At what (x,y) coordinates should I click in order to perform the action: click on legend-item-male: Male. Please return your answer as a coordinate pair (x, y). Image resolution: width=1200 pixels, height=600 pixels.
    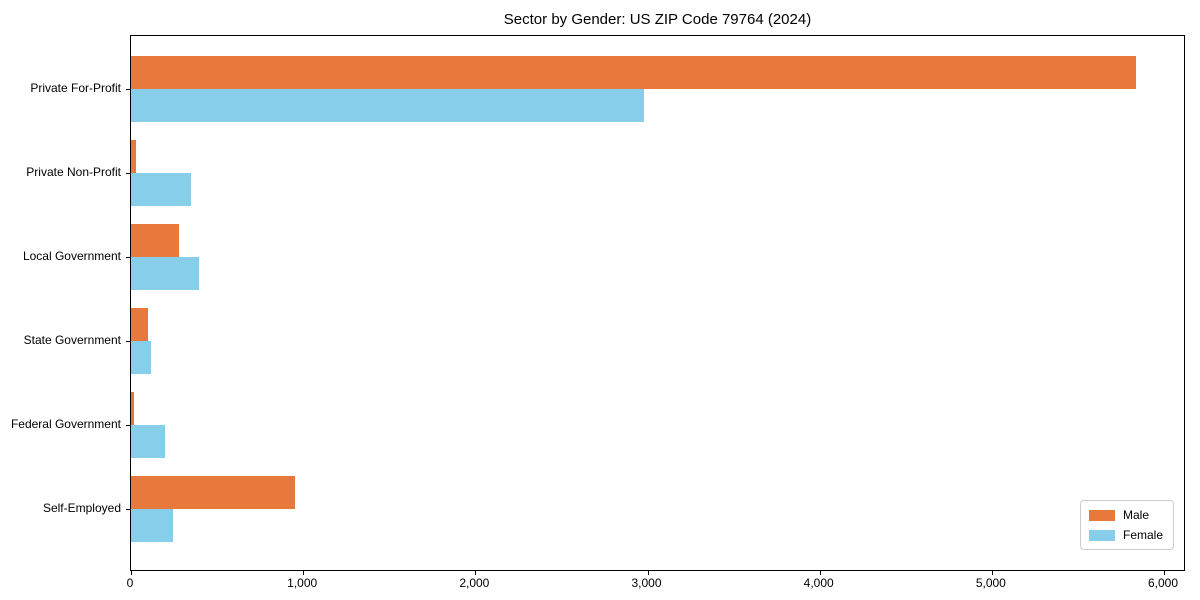
    Looking at the image, I should click on (1125, 515).